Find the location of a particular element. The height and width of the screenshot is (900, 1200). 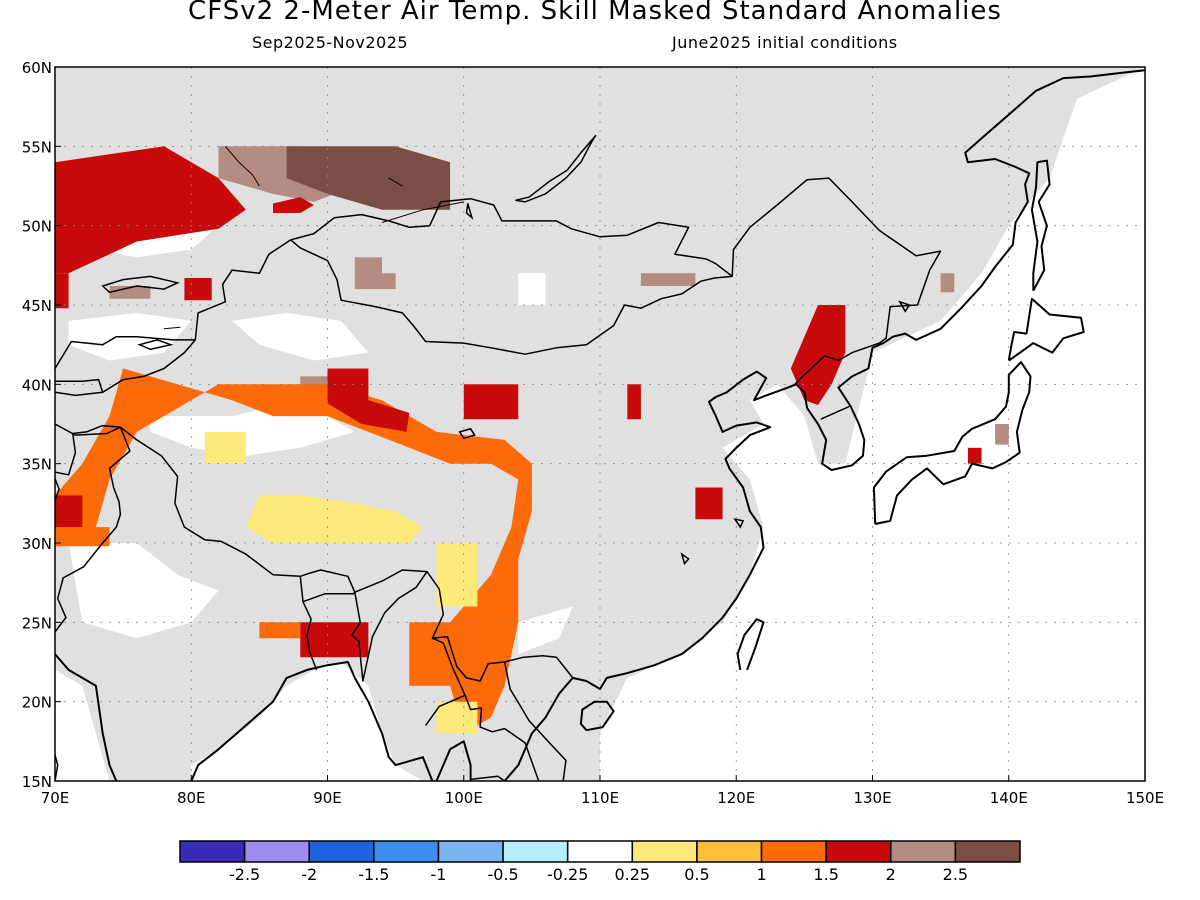

colorbar: -2.5 -2 -1.5 -1 -0.5 -0.25 0.25 0.5 1 1.5 2 2.5 is located at coordinates (600, 862).